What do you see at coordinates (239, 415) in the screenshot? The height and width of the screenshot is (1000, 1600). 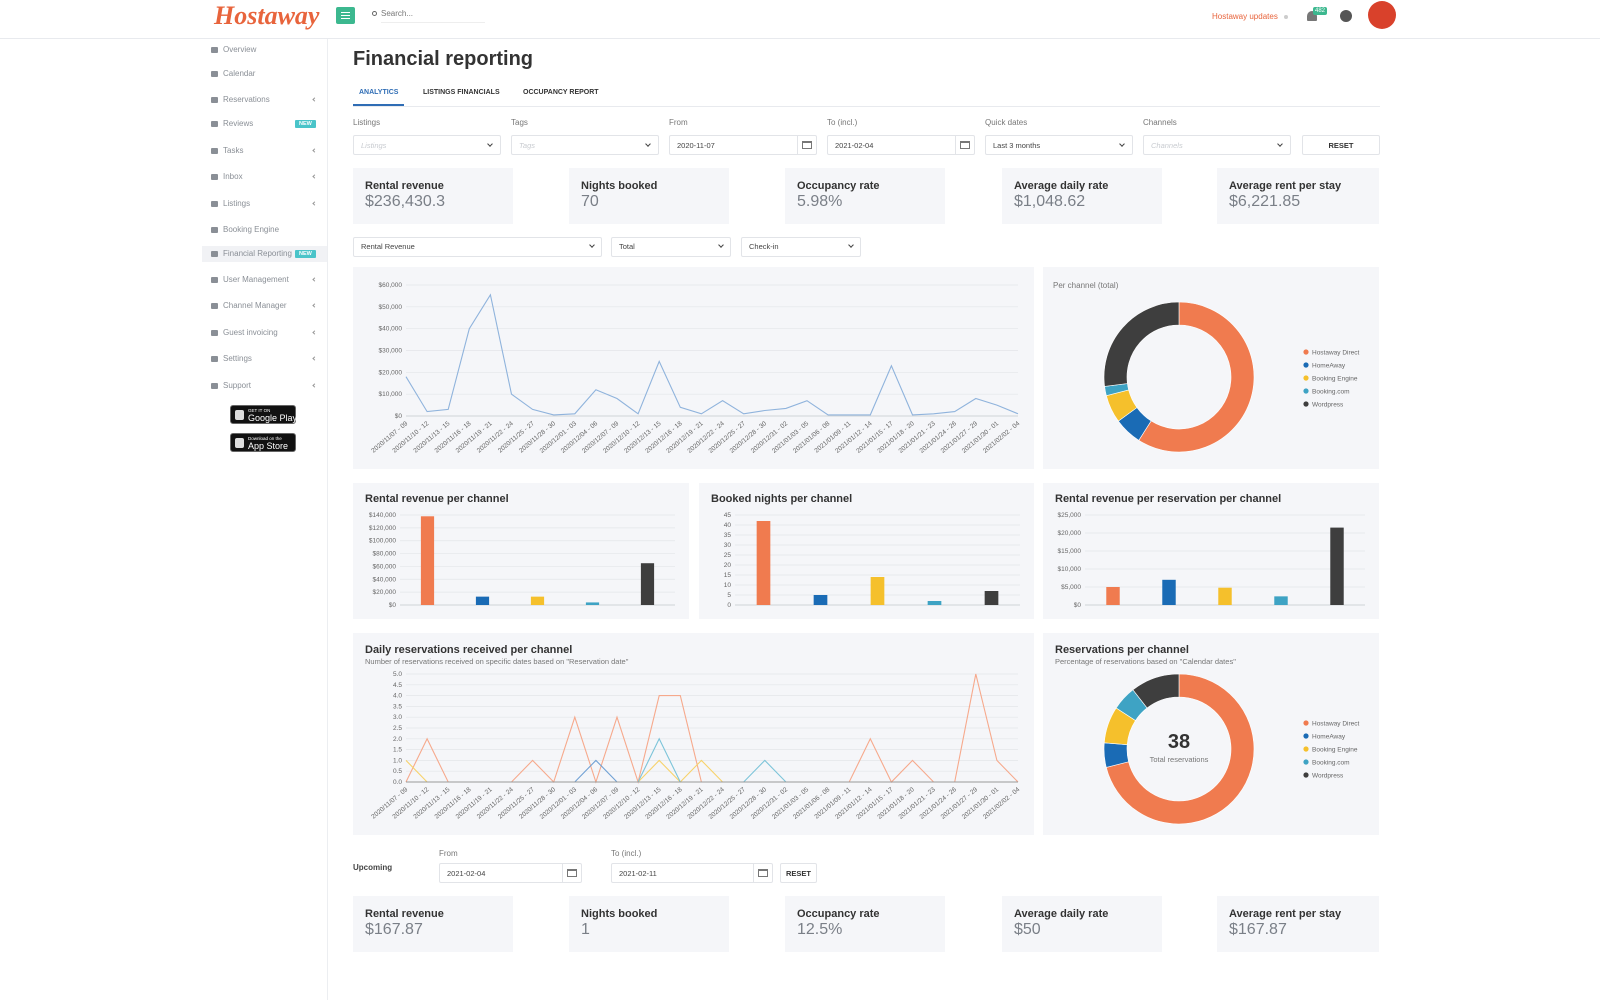 I see `badge-logo` at bounding box center [239, 415].